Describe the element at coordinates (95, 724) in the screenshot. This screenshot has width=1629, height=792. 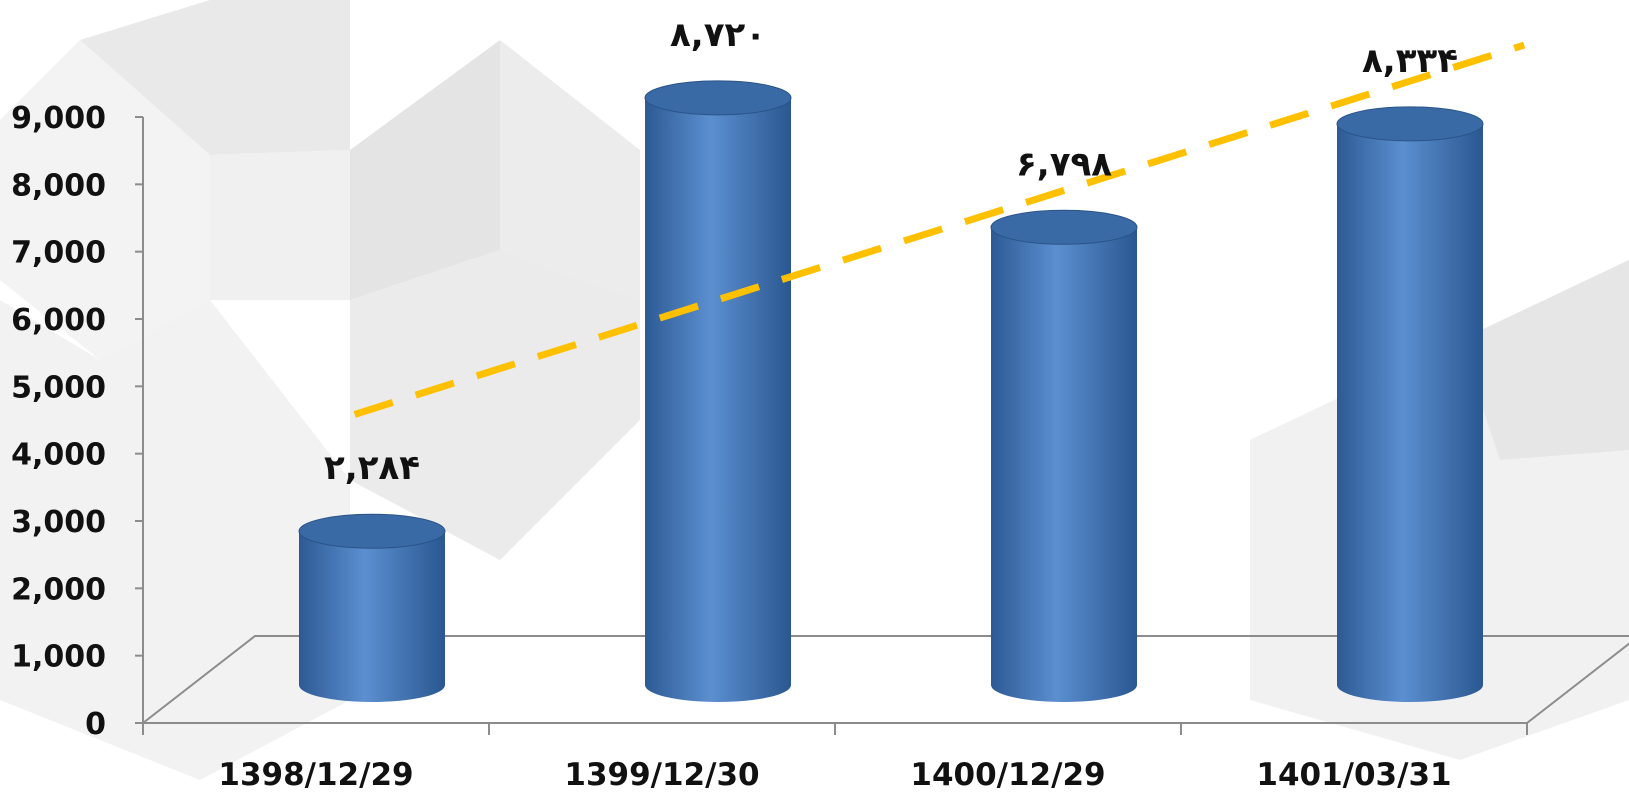
I see `y-tick-label: 0` at that location.